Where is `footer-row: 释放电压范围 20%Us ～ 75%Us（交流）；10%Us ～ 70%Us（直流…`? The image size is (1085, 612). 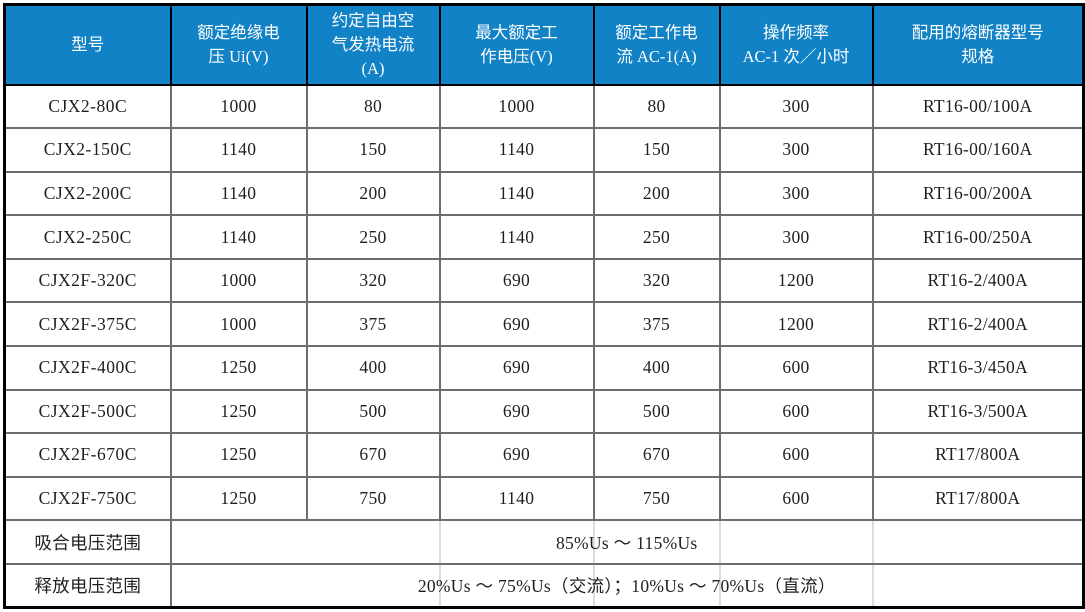
footer-row: 释放电压范围 20%Us ～ 75%Us（交流）；10%Us ～ 70%Us（直流… is located at coordinates (544, 585).